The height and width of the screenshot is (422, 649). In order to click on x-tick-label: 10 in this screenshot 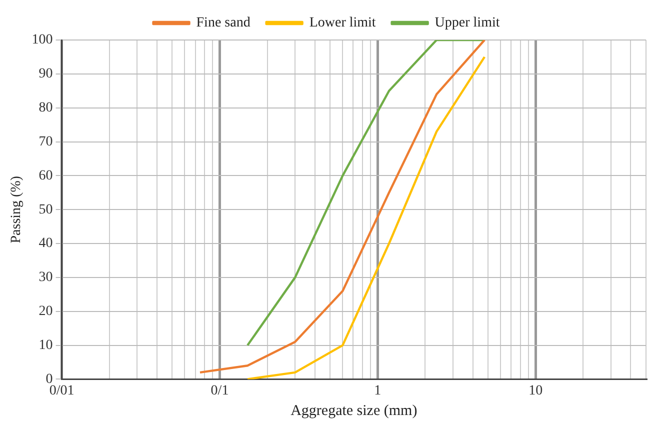, I will do `click(535, 390)`.